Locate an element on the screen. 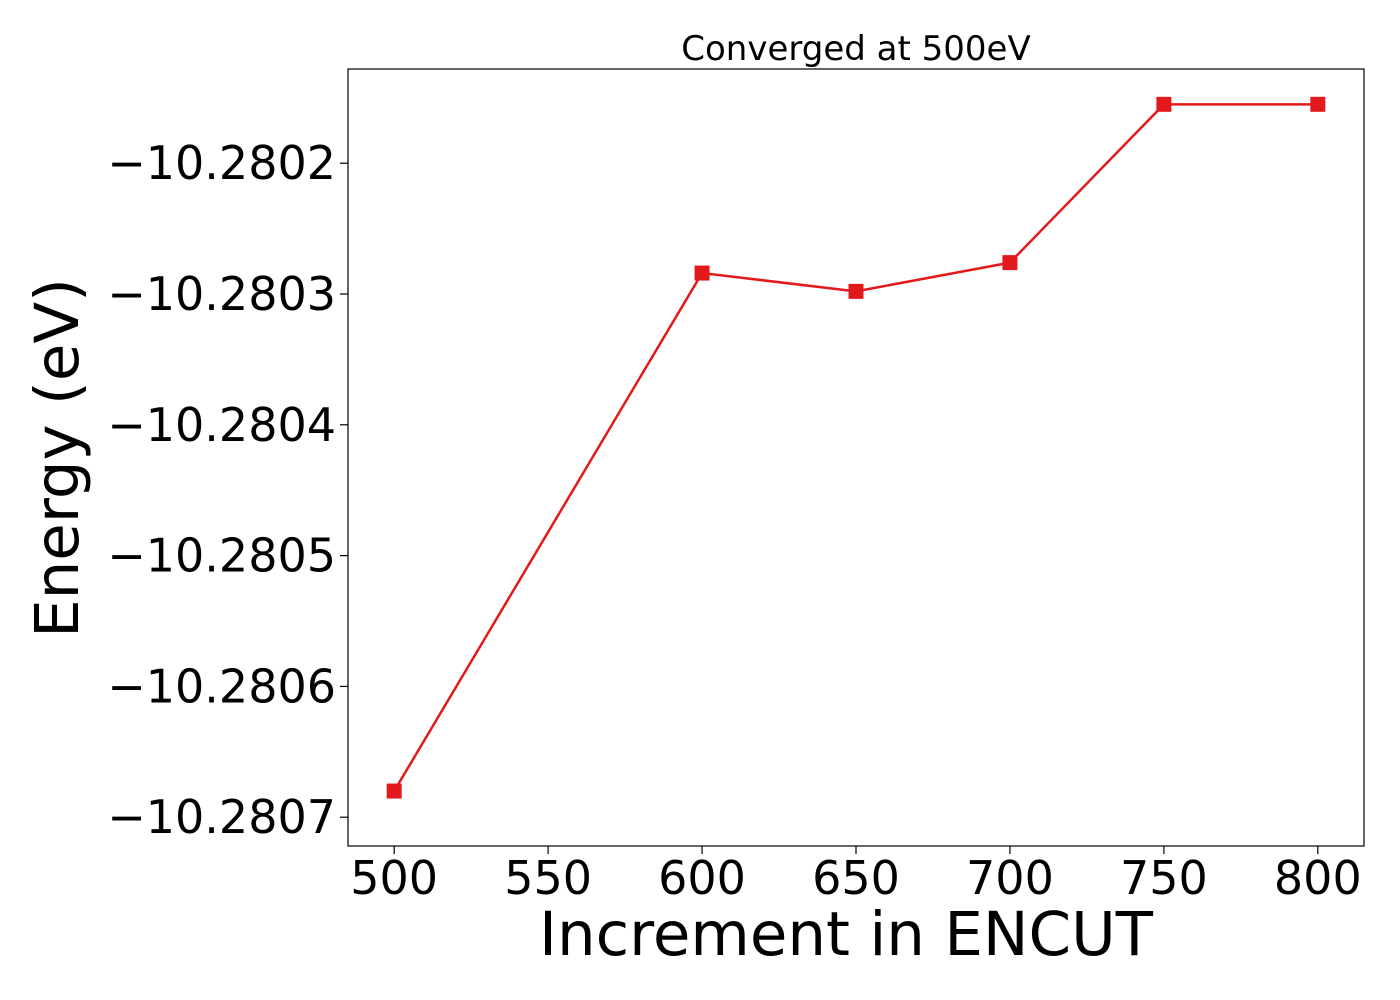 The width and height of the screenshot is (1400, 1000). chart-title: Converged at 500eV is located at coordinates (855, 49).